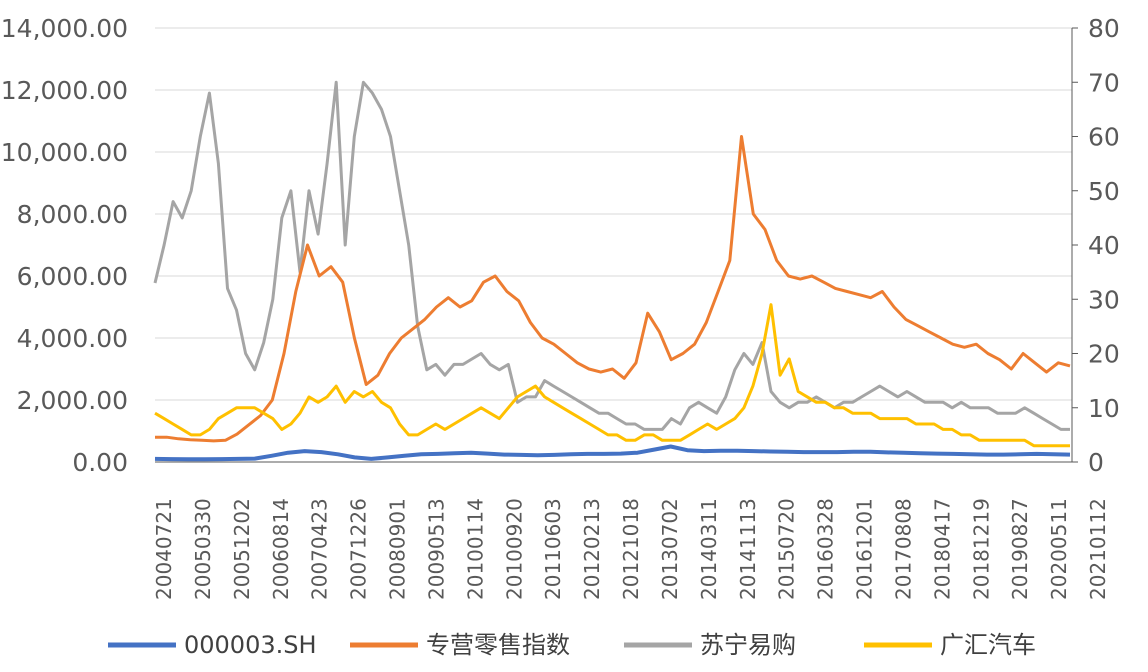 The width and height of the screenshot is (1148, 672). I want to click on x-tick-label: 20181219, so click(981, 549).